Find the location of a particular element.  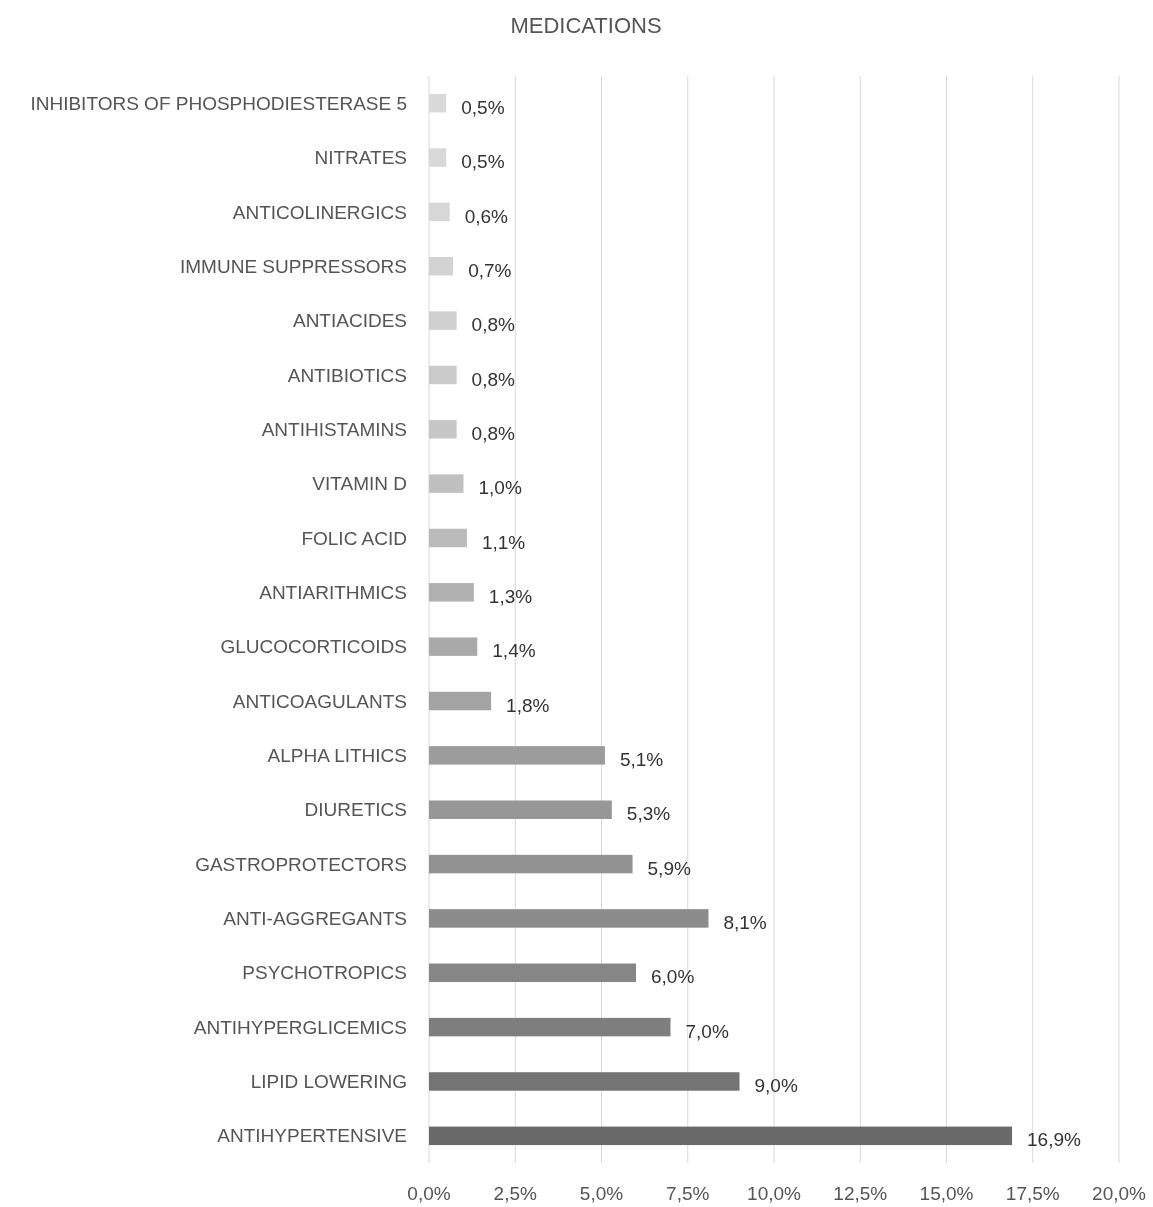

x-tick-label: 12,5% is located at coordinates (860, 1193).